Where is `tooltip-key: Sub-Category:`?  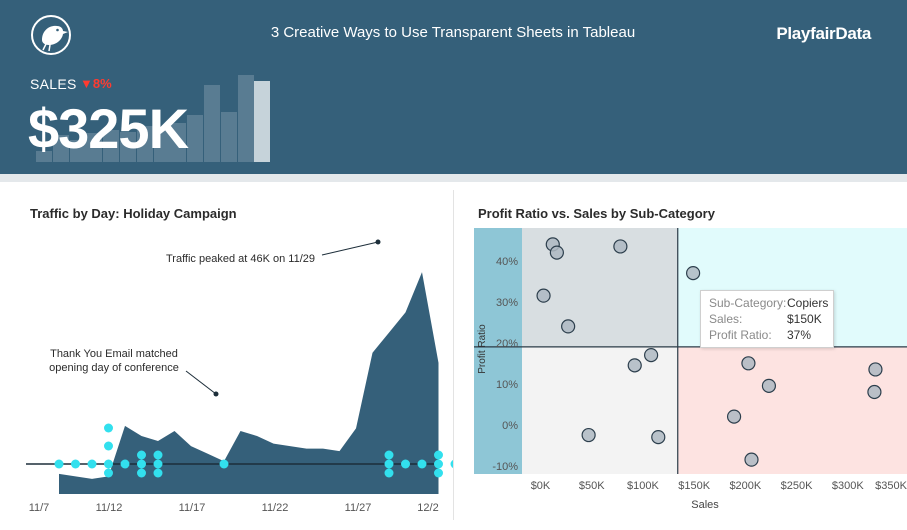
tooltip-key: Sub-Category: is located at coordinates (748, 303).